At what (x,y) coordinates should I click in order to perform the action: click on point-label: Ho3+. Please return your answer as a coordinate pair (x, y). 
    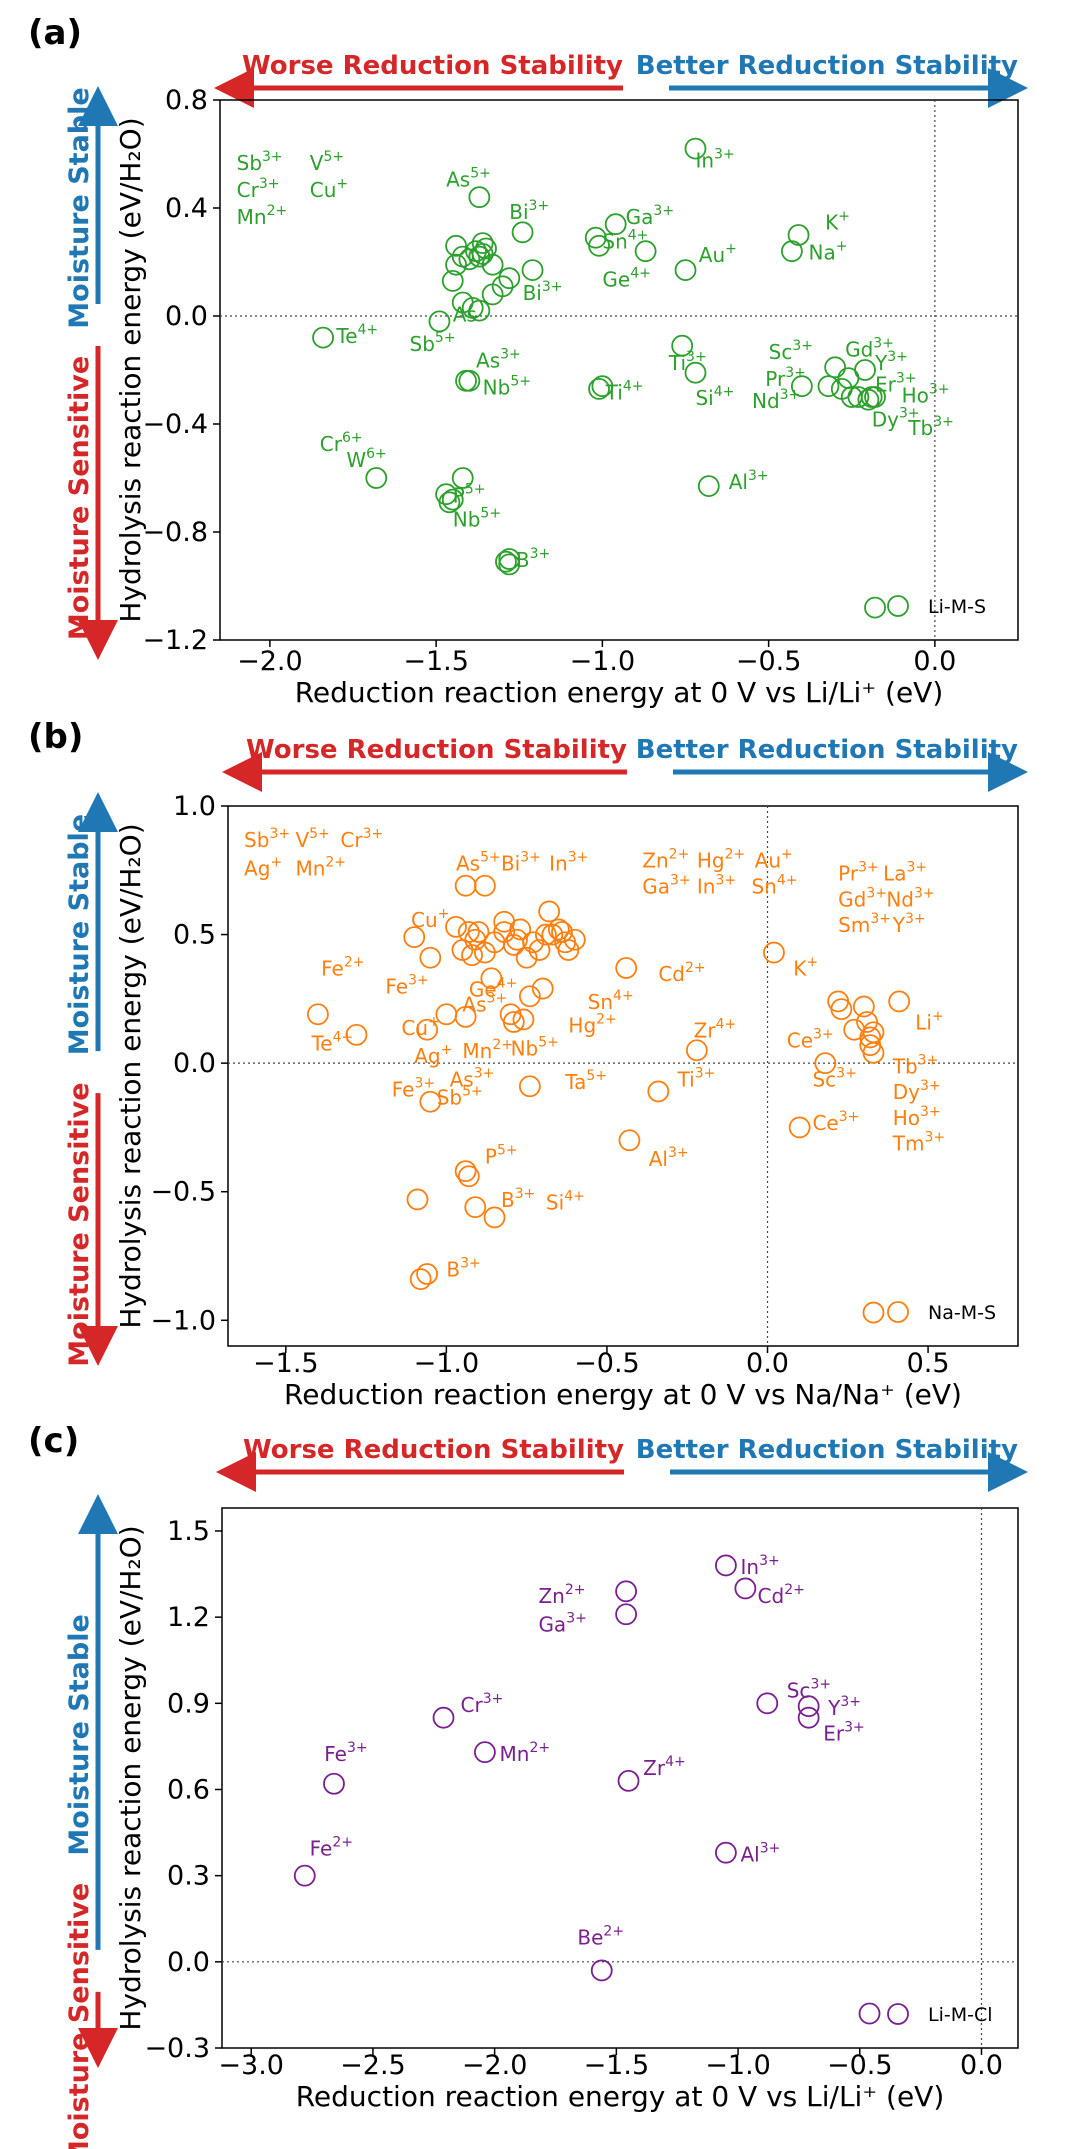
    Looking at the image, I should click on (926, 394).